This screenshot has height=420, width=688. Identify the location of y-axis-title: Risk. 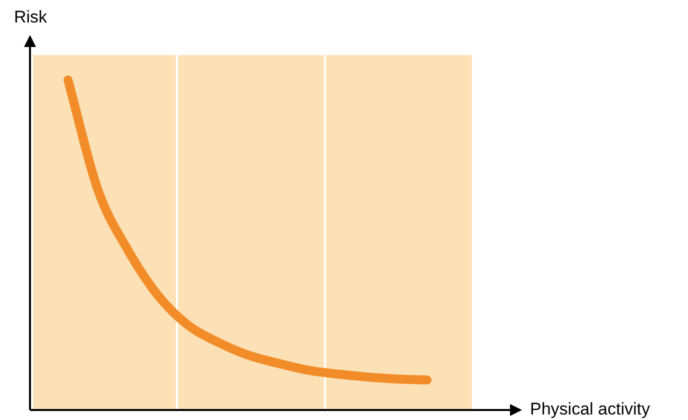
(31, 17).